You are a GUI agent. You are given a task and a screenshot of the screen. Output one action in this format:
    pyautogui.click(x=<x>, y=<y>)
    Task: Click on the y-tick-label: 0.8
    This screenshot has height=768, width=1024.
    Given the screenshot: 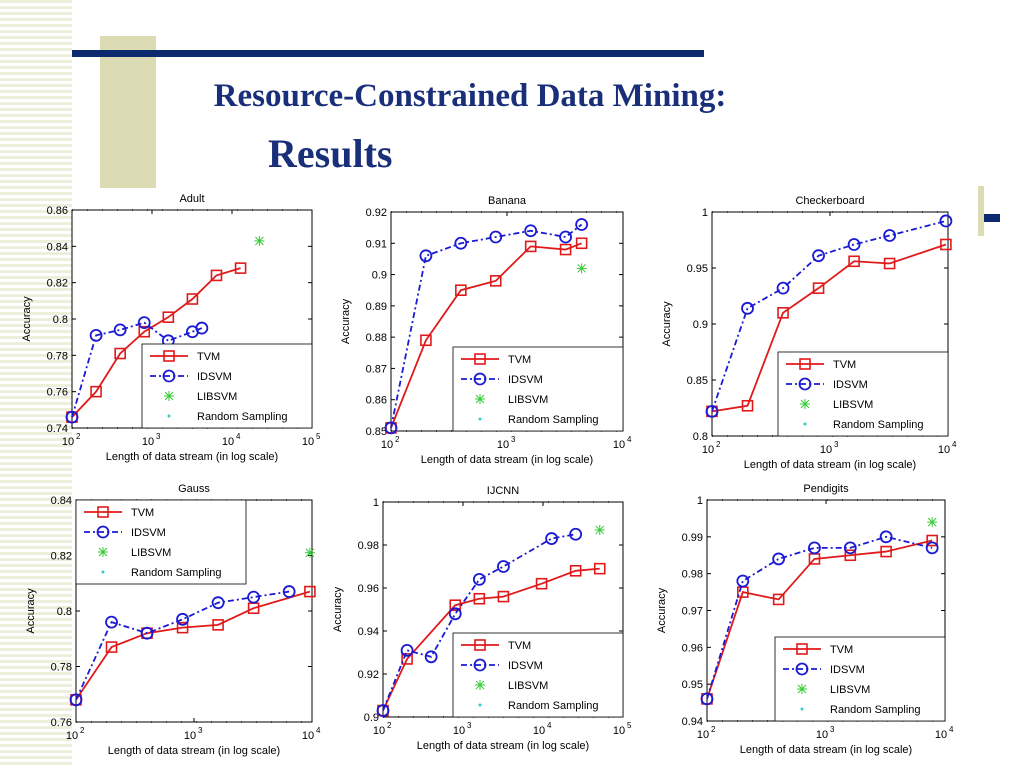 What is the action you would take?
    pyautogui.click(x=64, y=612)
    